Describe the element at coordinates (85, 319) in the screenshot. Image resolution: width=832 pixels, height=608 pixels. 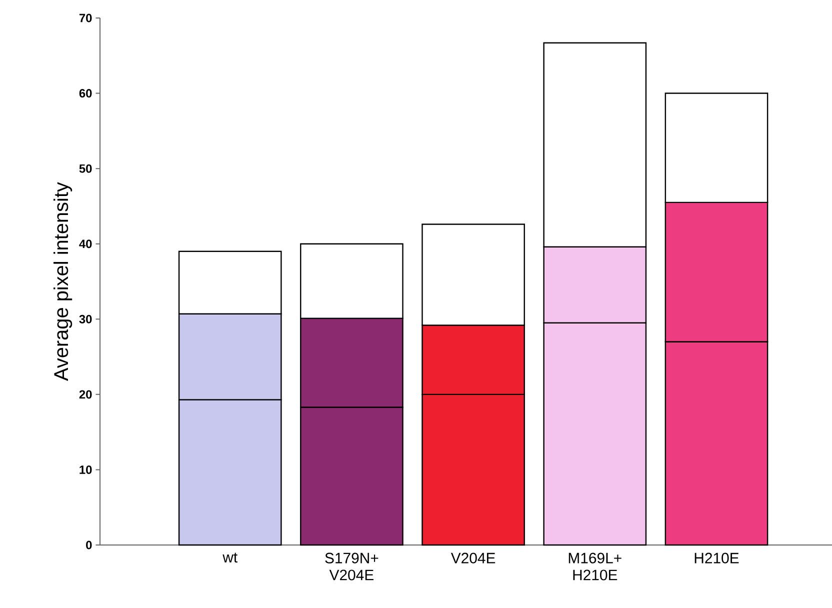
I see `y-tick-label: 30` at that location.